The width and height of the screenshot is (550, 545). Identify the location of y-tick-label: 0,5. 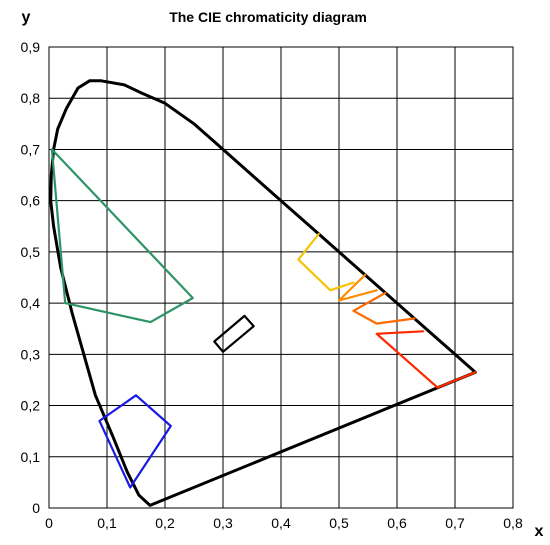
(31, 252).